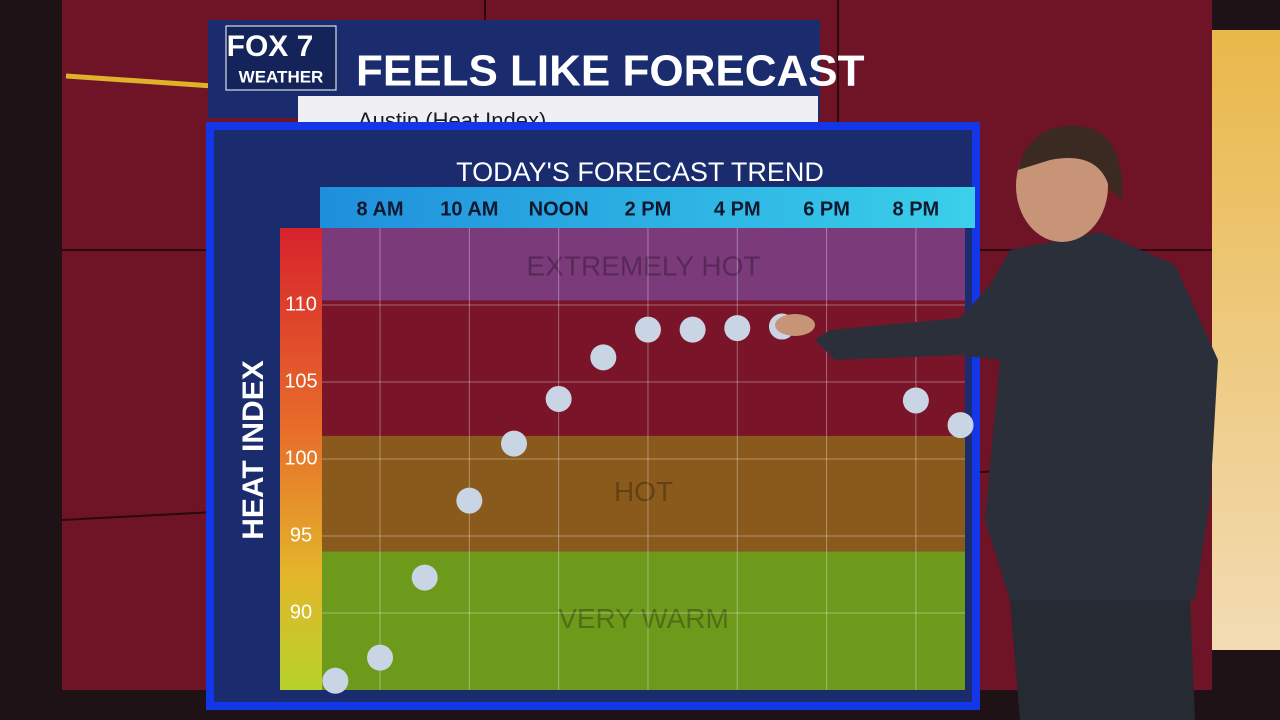 The height and width of the screenshot is (720, 1280). I want to click on logo-box, so click(281, 58).